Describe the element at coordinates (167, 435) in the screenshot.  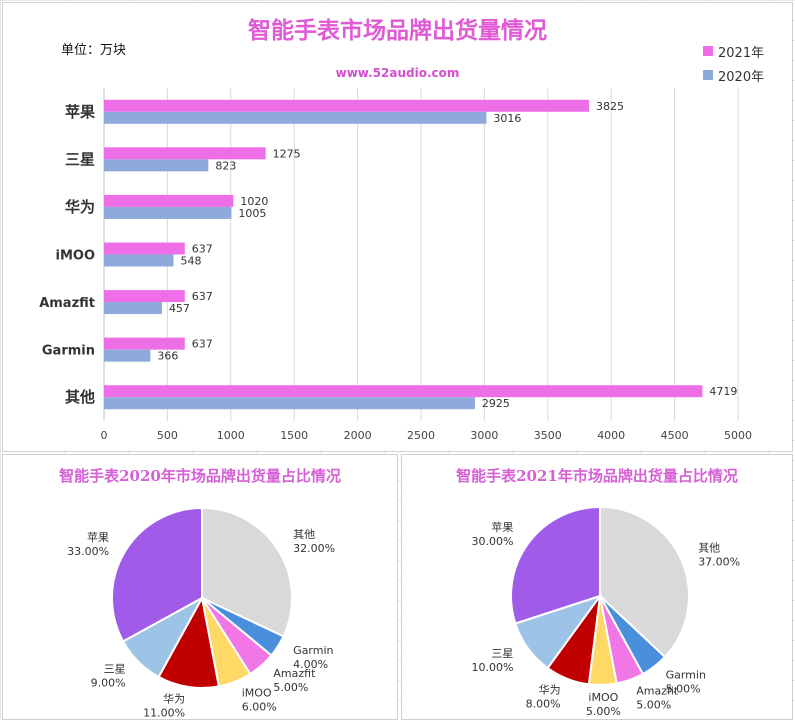
I see `x-tick-label: 500` at that location.